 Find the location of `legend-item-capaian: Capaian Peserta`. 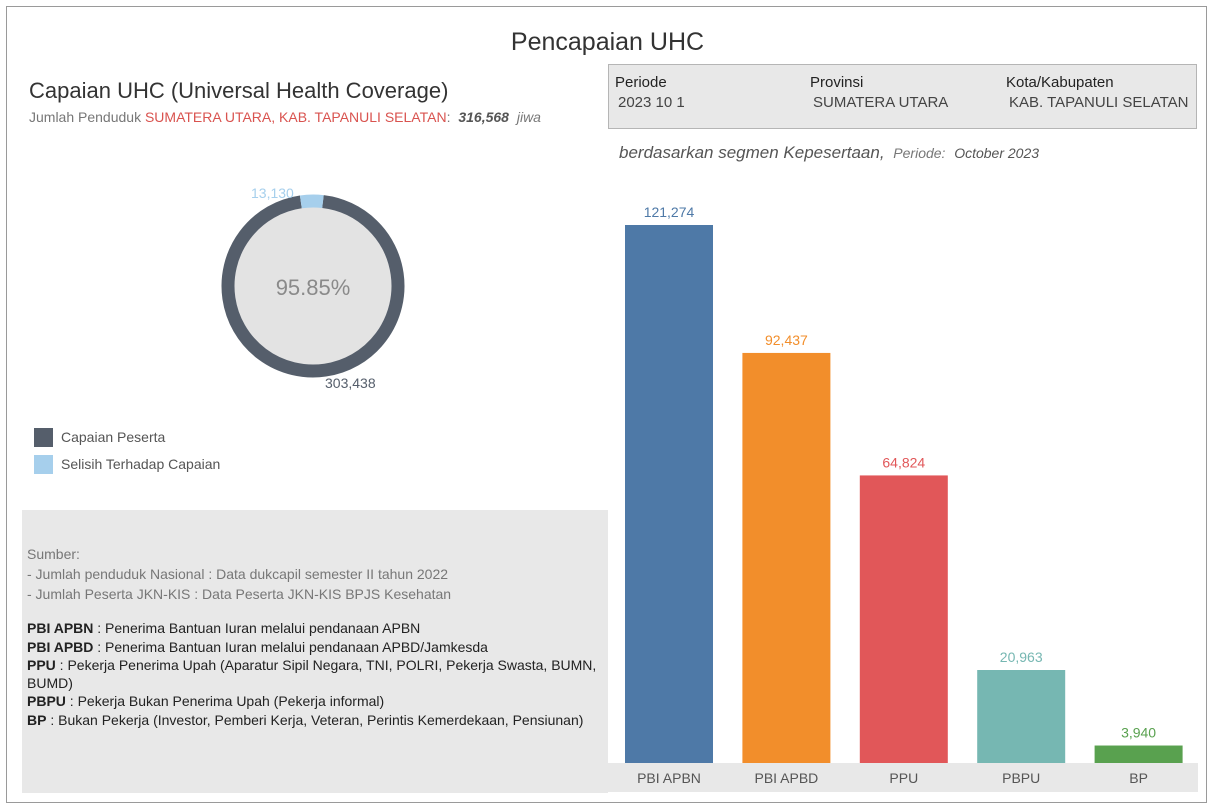

legend-item-capaian: Capaian Peserta is located at coordinates (127, 437).